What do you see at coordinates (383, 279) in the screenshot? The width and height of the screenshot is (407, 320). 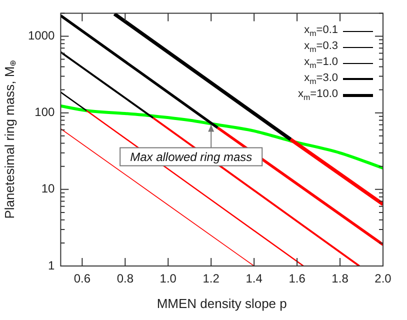 I see `x-tick-label: 2.0` at bounding box center [383, 279].